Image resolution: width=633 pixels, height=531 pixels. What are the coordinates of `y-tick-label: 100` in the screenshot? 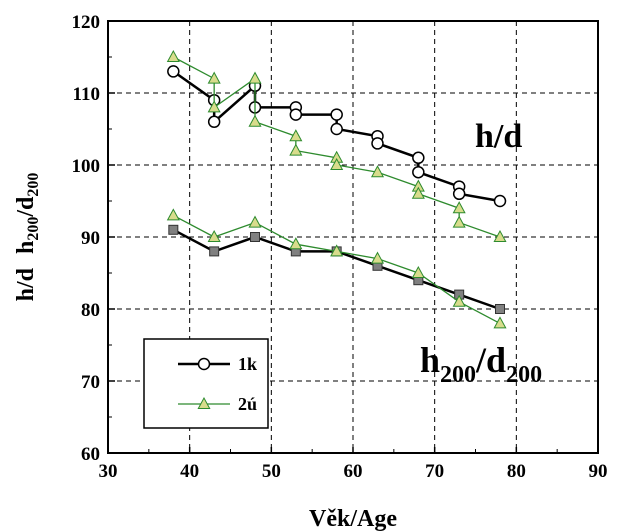 It's located at (86, 166).